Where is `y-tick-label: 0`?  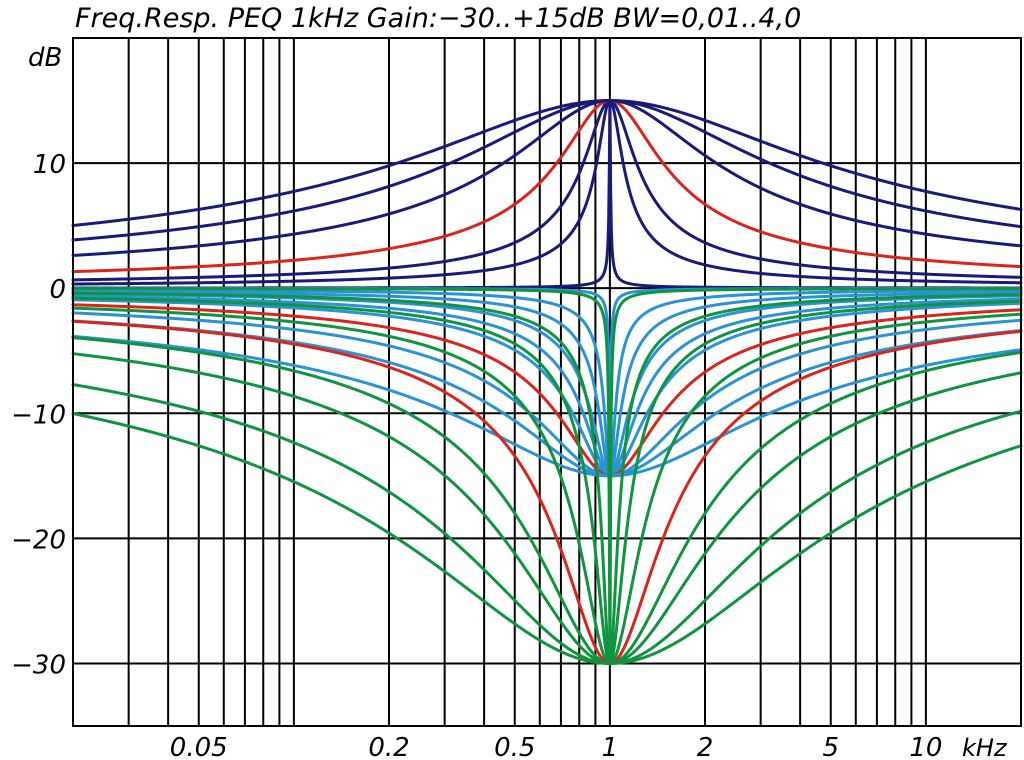
y-tick-label: 0 is located at coordinates (57, 290).